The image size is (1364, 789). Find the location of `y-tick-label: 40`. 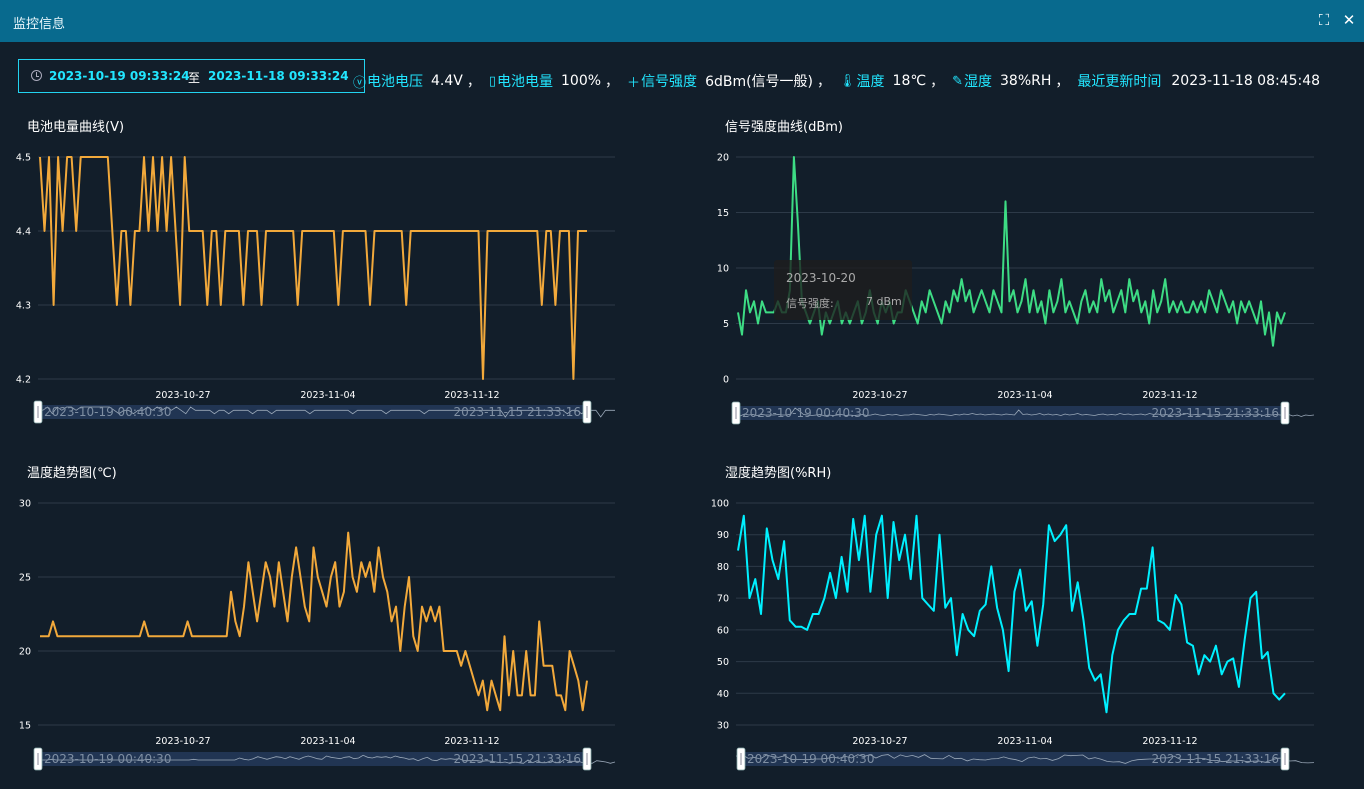

y-tick-label: 40 is located at coordinates (723, 694).